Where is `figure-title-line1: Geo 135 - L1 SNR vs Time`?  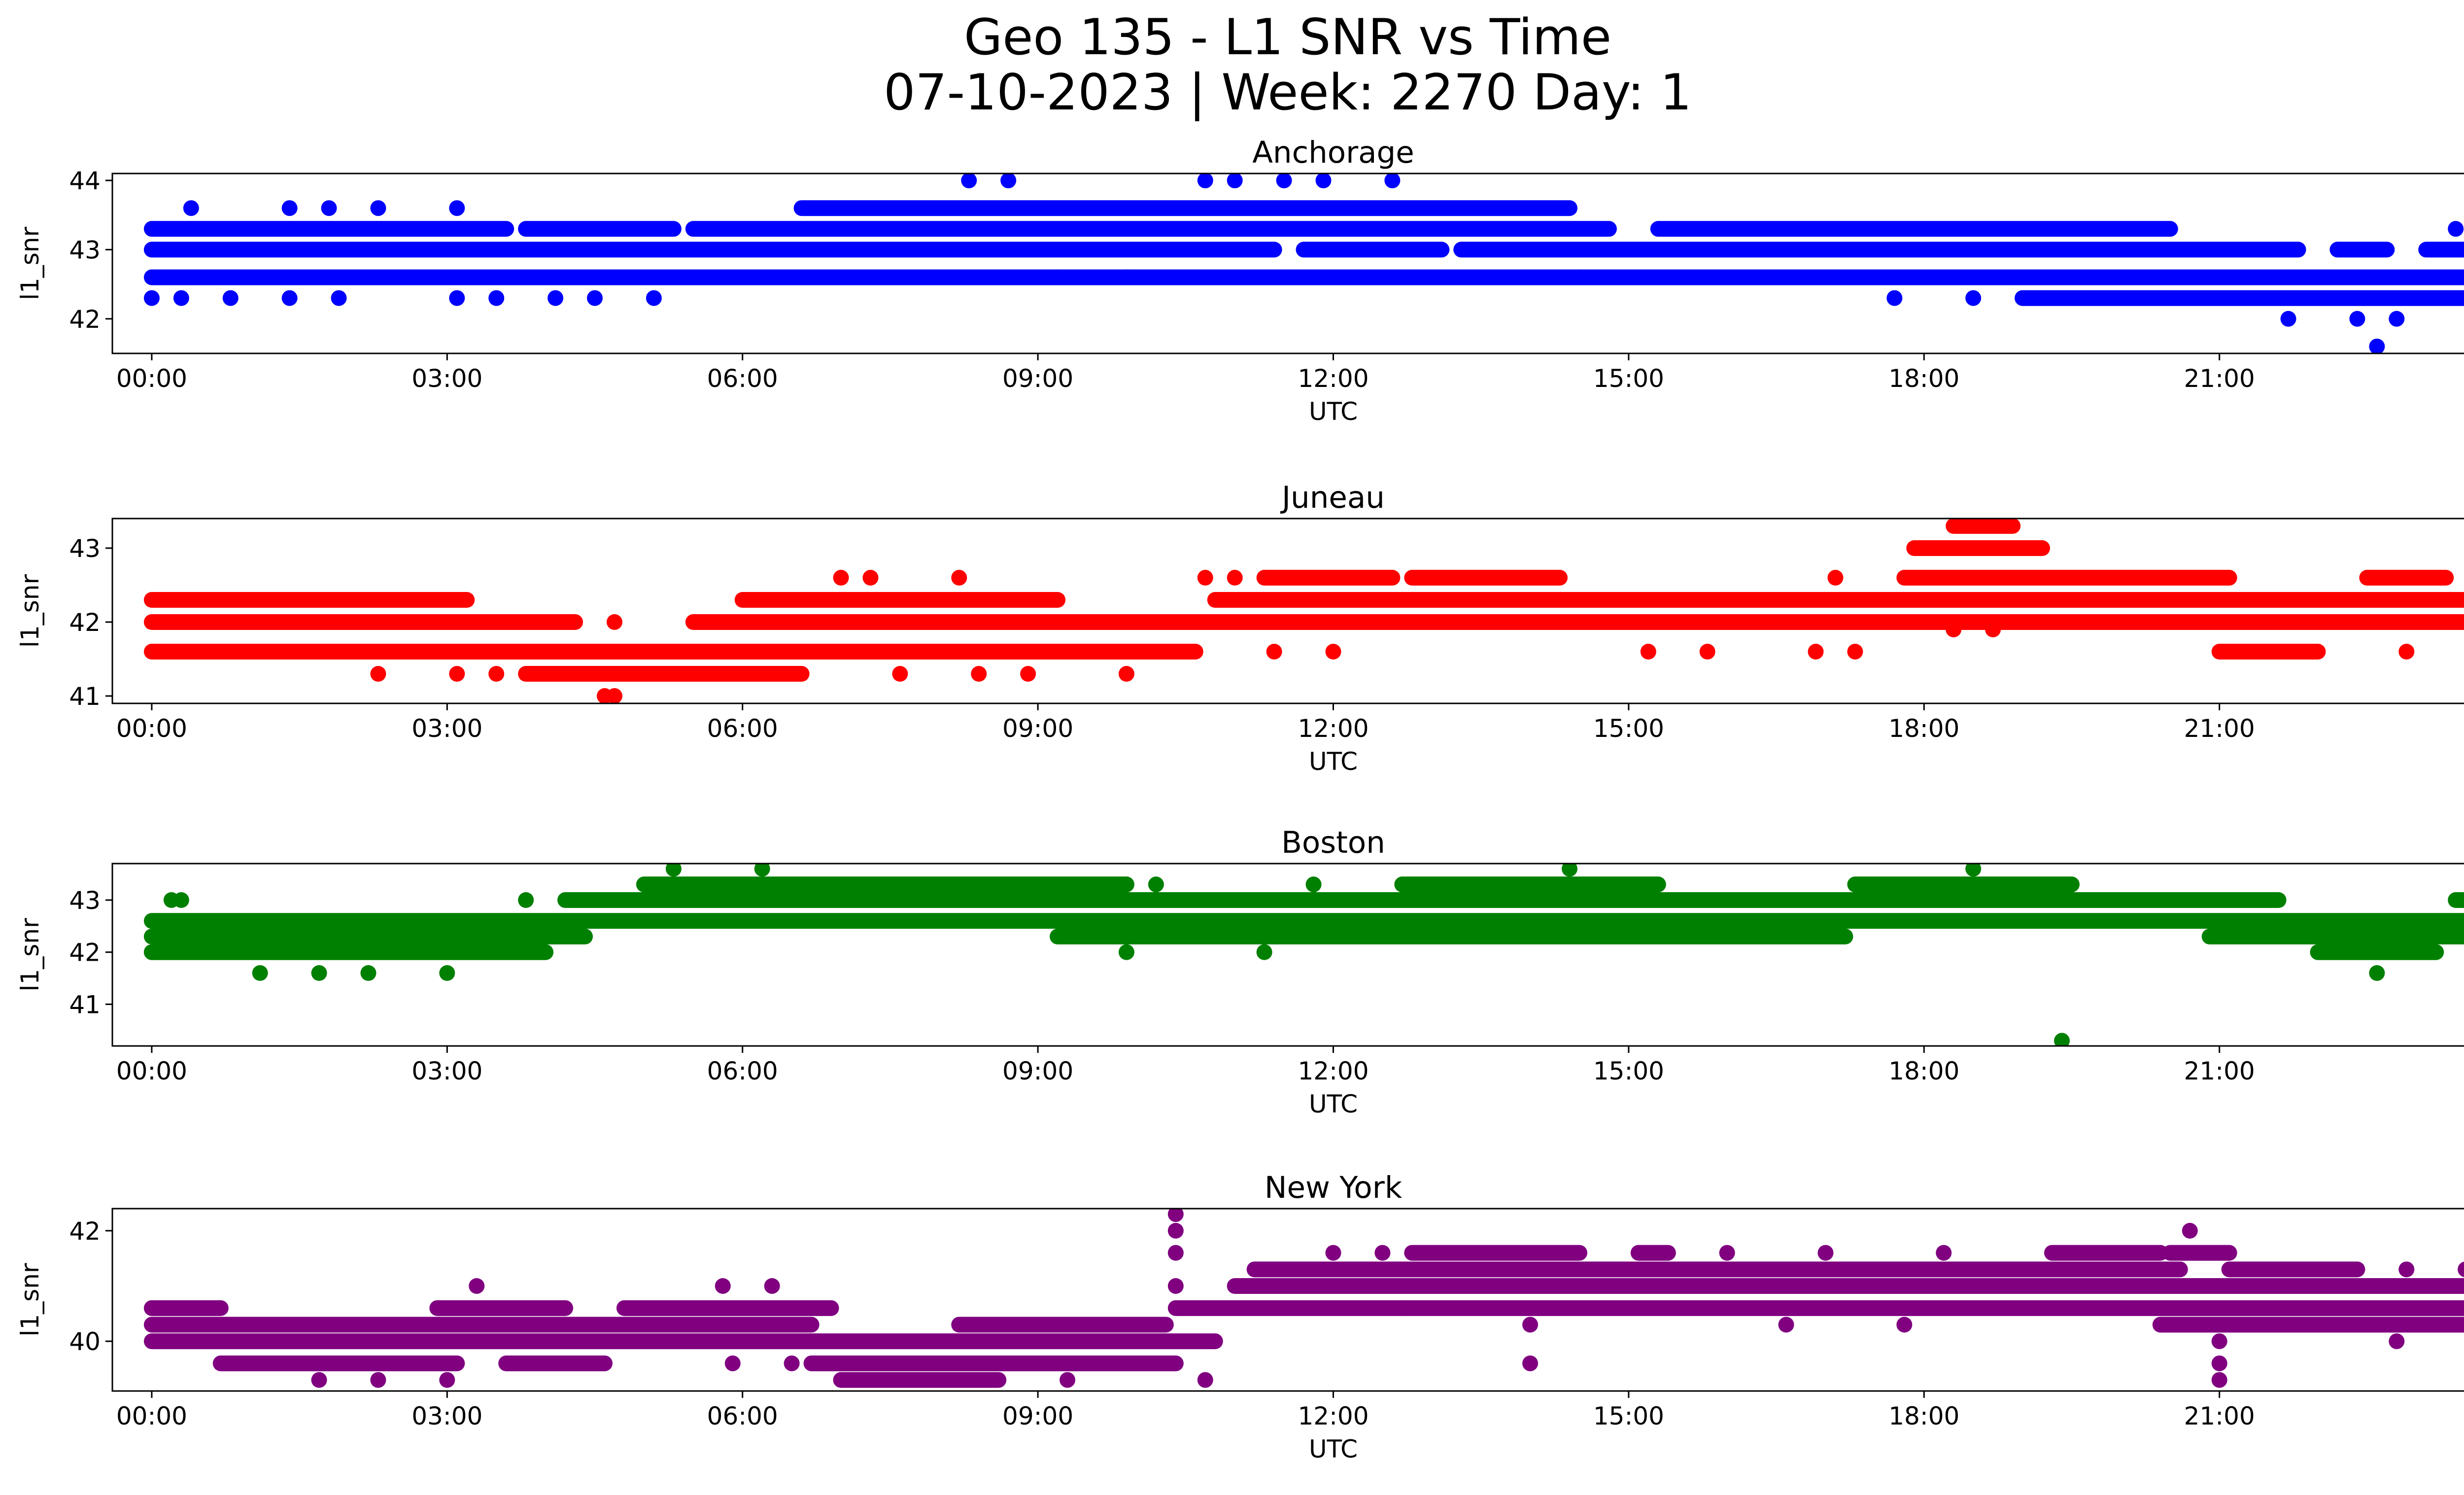 figure-title-line1: Geo 135 - L1 SNR vs Time is located at coordinates (1287, 37).